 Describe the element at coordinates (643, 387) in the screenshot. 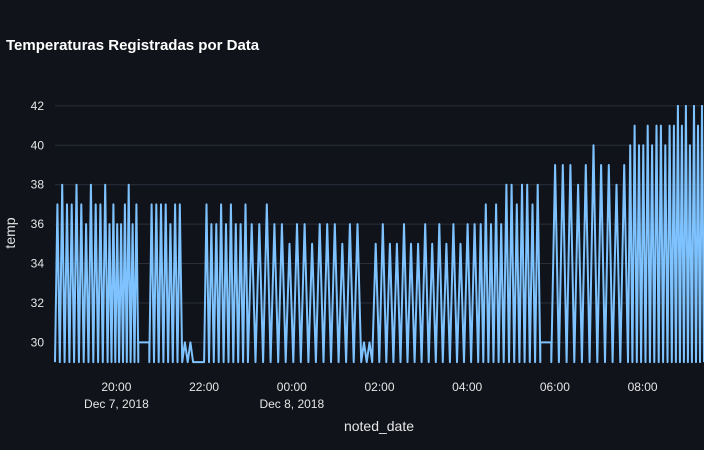

I see `x-tick-label: 08:00` at that location.